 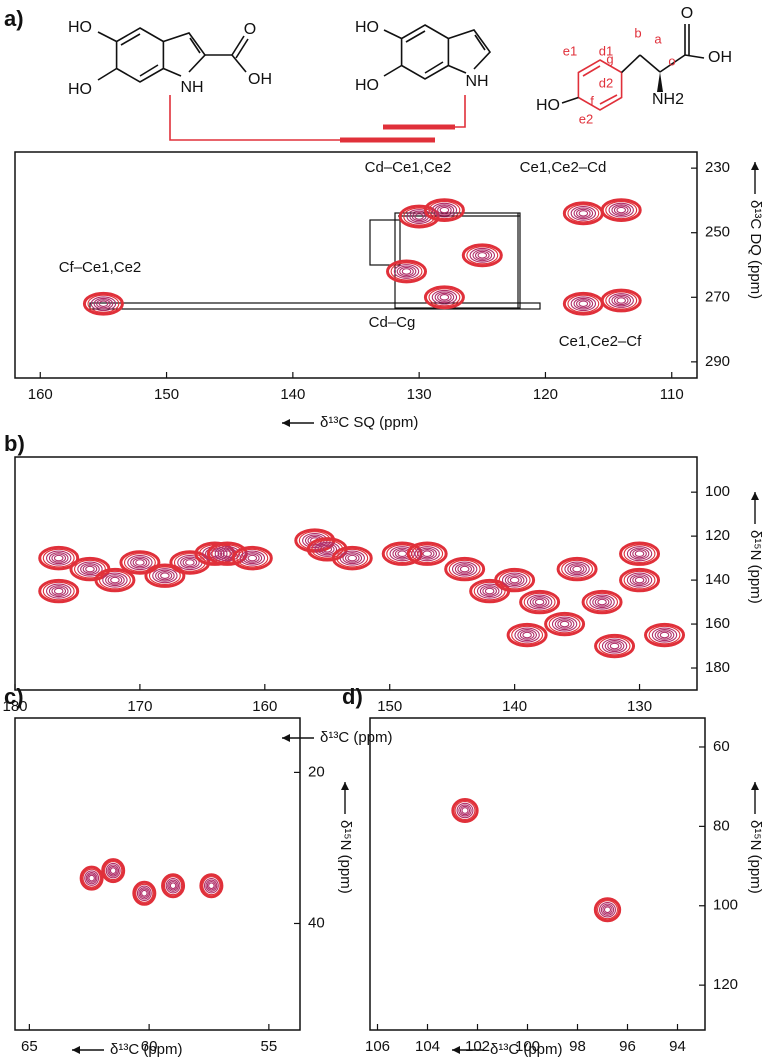 What do you see at coordinates (149, 1046) in the screenshot?
I see `x-tick-label: 60` at bounding box center [149, 1046].